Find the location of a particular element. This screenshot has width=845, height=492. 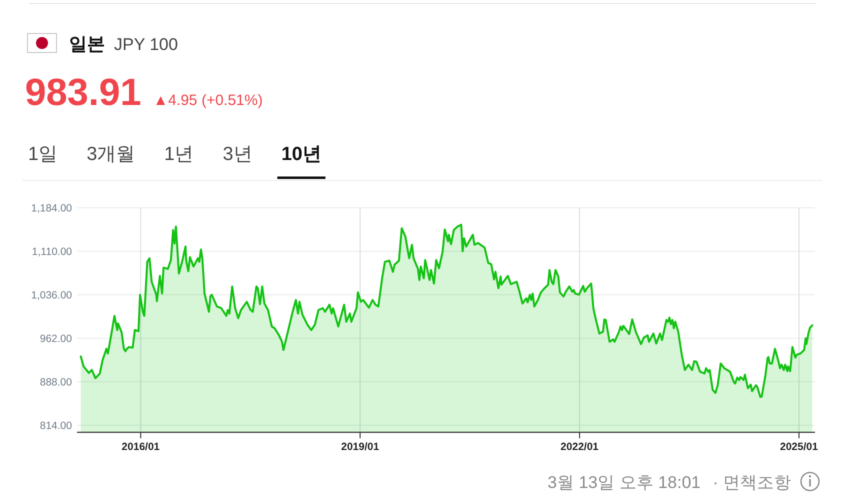

price: 983.91 is located at coordinates (83, 93).